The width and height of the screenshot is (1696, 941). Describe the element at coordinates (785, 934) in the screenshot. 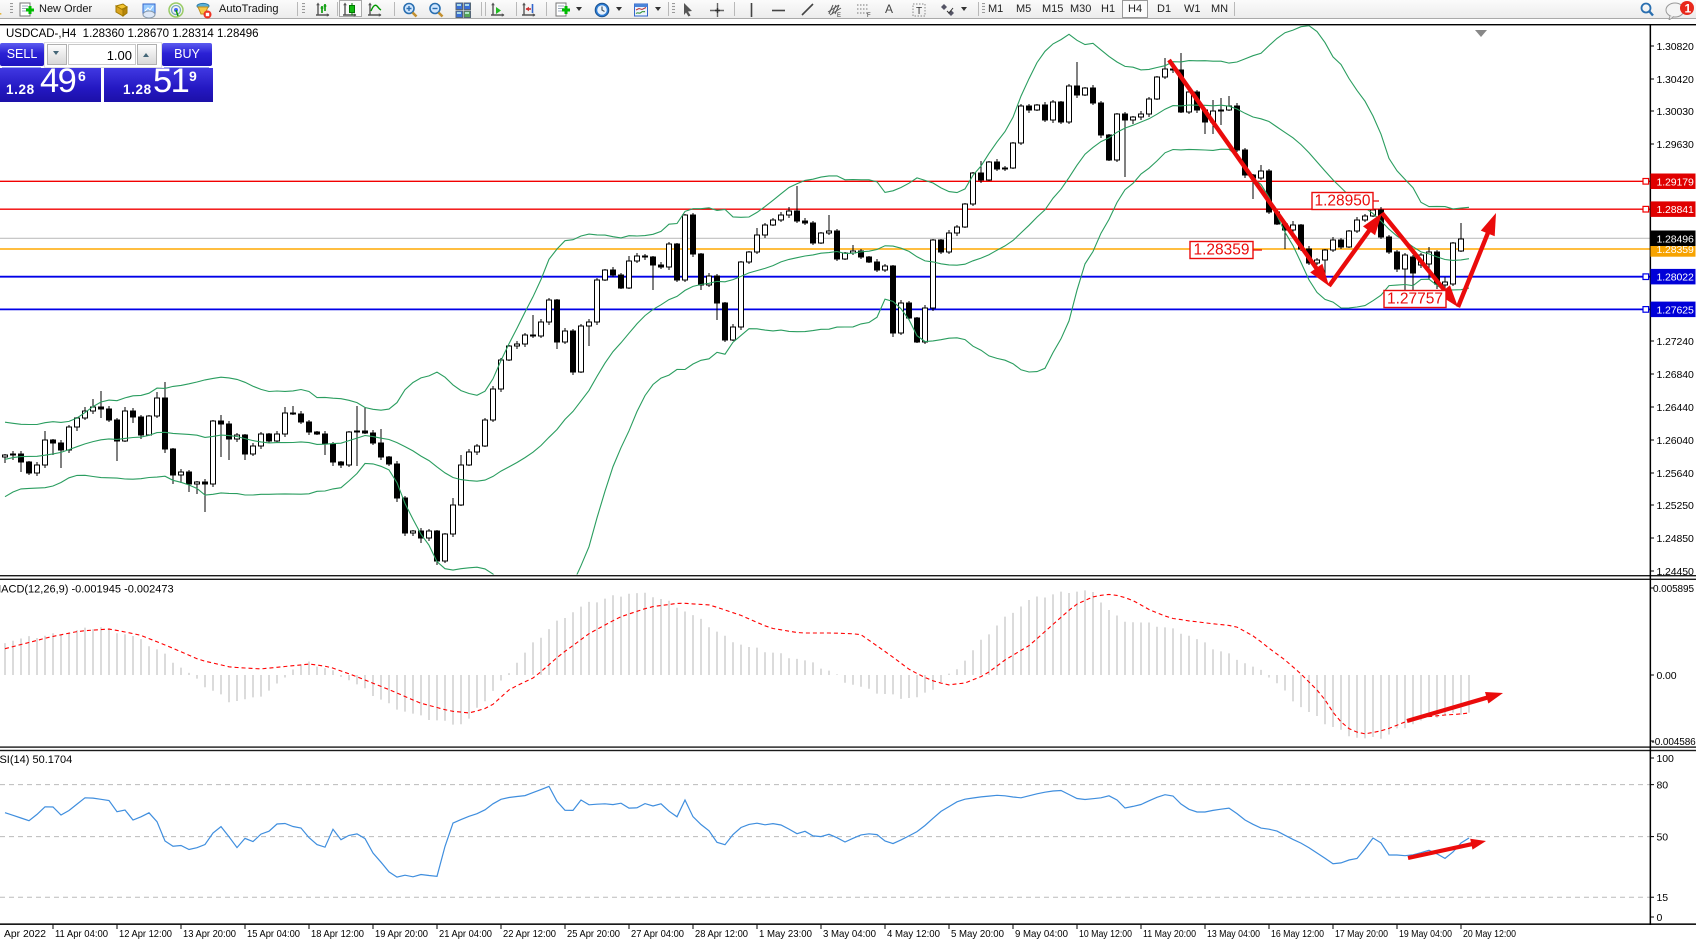

I see `svg-text: 1 May 23:00` at that location.